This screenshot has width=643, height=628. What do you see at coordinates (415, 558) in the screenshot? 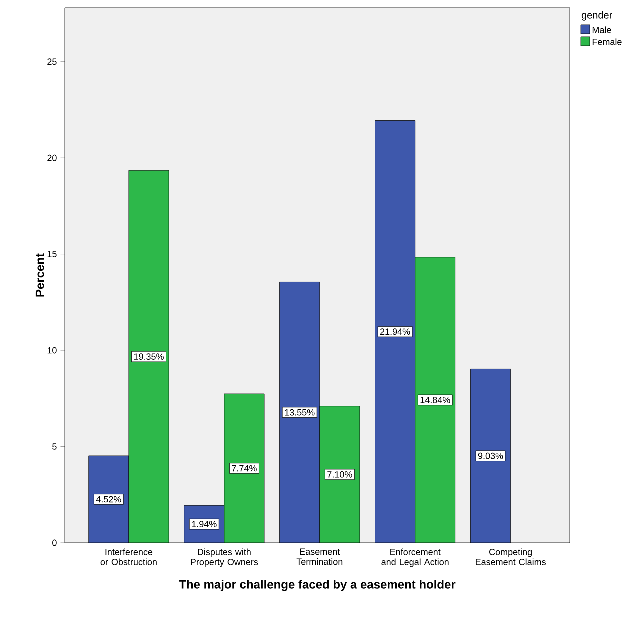
I see `x-tick-label: Enforcement and Legal Action` at bounding box center [415, 558].